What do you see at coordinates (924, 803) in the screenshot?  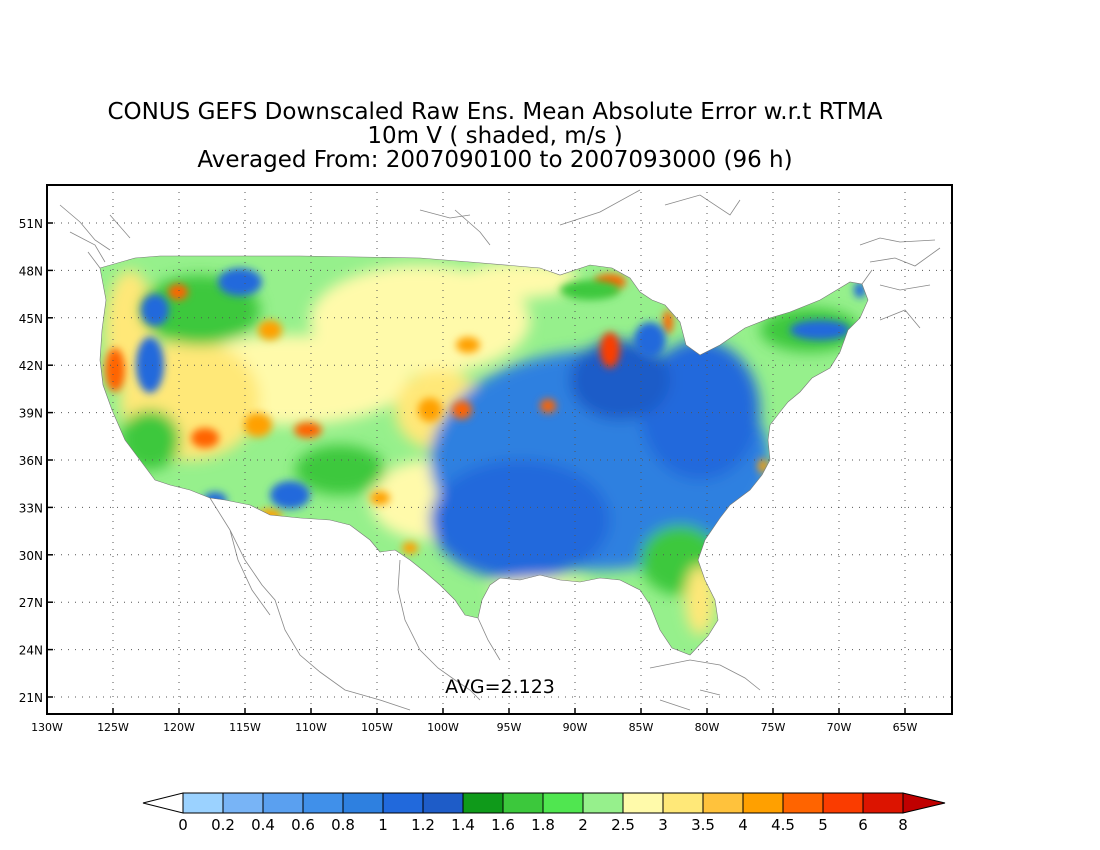 I see `colorbar-over-arrow` at bounding box center [924, 803].